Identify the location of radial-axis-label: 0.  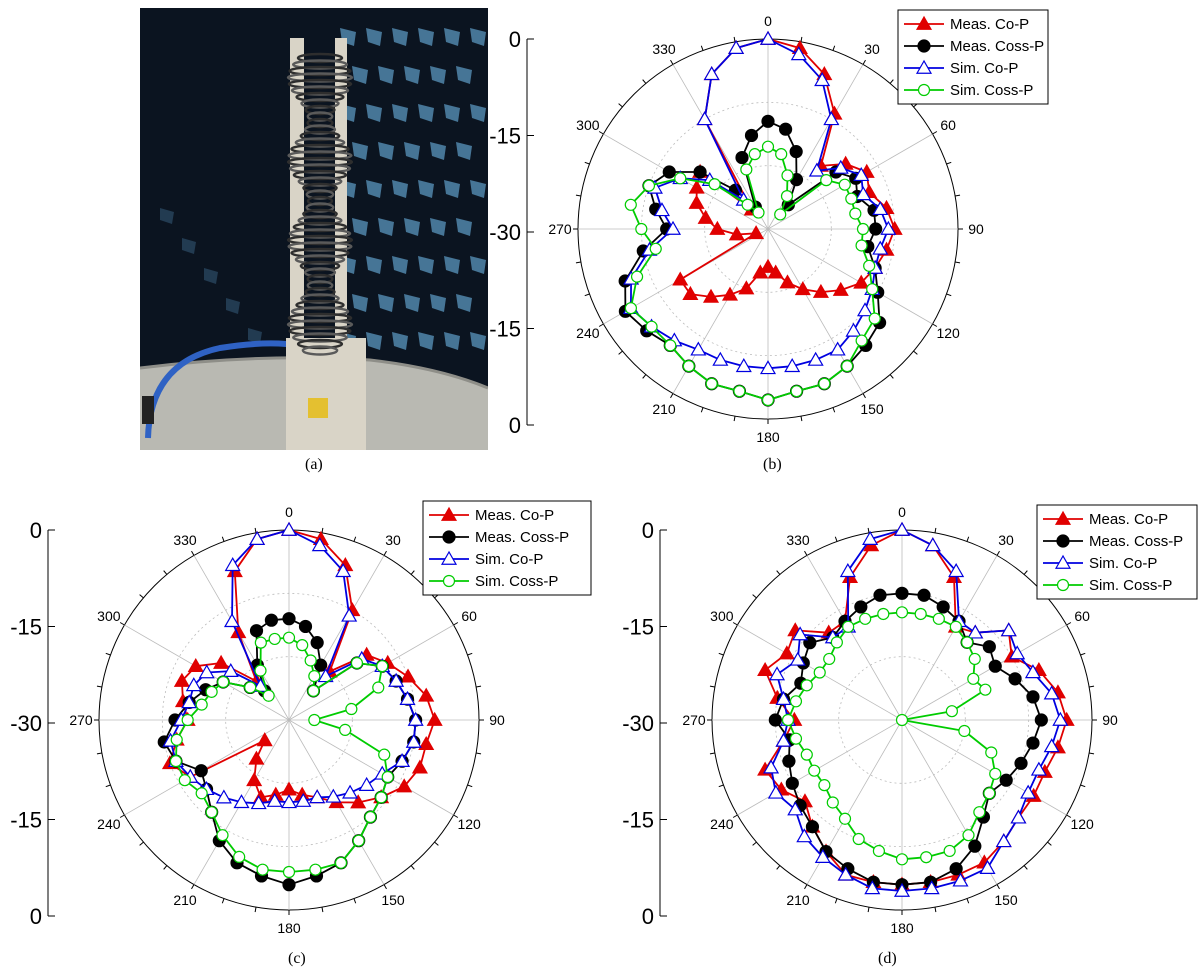
(648, 916).